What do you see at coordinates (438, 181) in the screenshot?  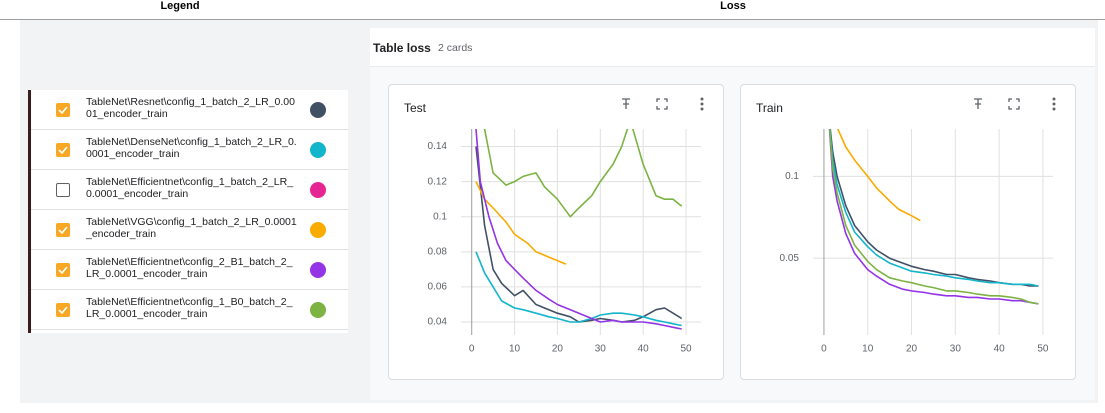 I see `y-tick-label: 0.12` at bounding box center [438, 181].